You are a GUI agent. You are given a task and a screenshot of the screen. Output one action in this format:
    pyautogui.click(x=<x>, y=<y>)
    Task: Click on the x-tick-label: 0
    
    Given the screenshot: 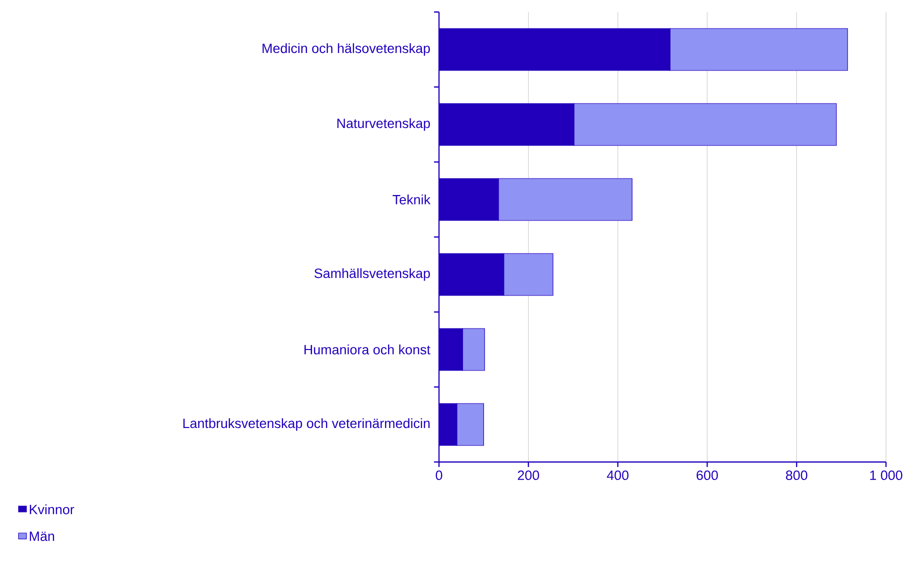 What is the action you would take?
    pyautogui.click(x=439, y=475)
    